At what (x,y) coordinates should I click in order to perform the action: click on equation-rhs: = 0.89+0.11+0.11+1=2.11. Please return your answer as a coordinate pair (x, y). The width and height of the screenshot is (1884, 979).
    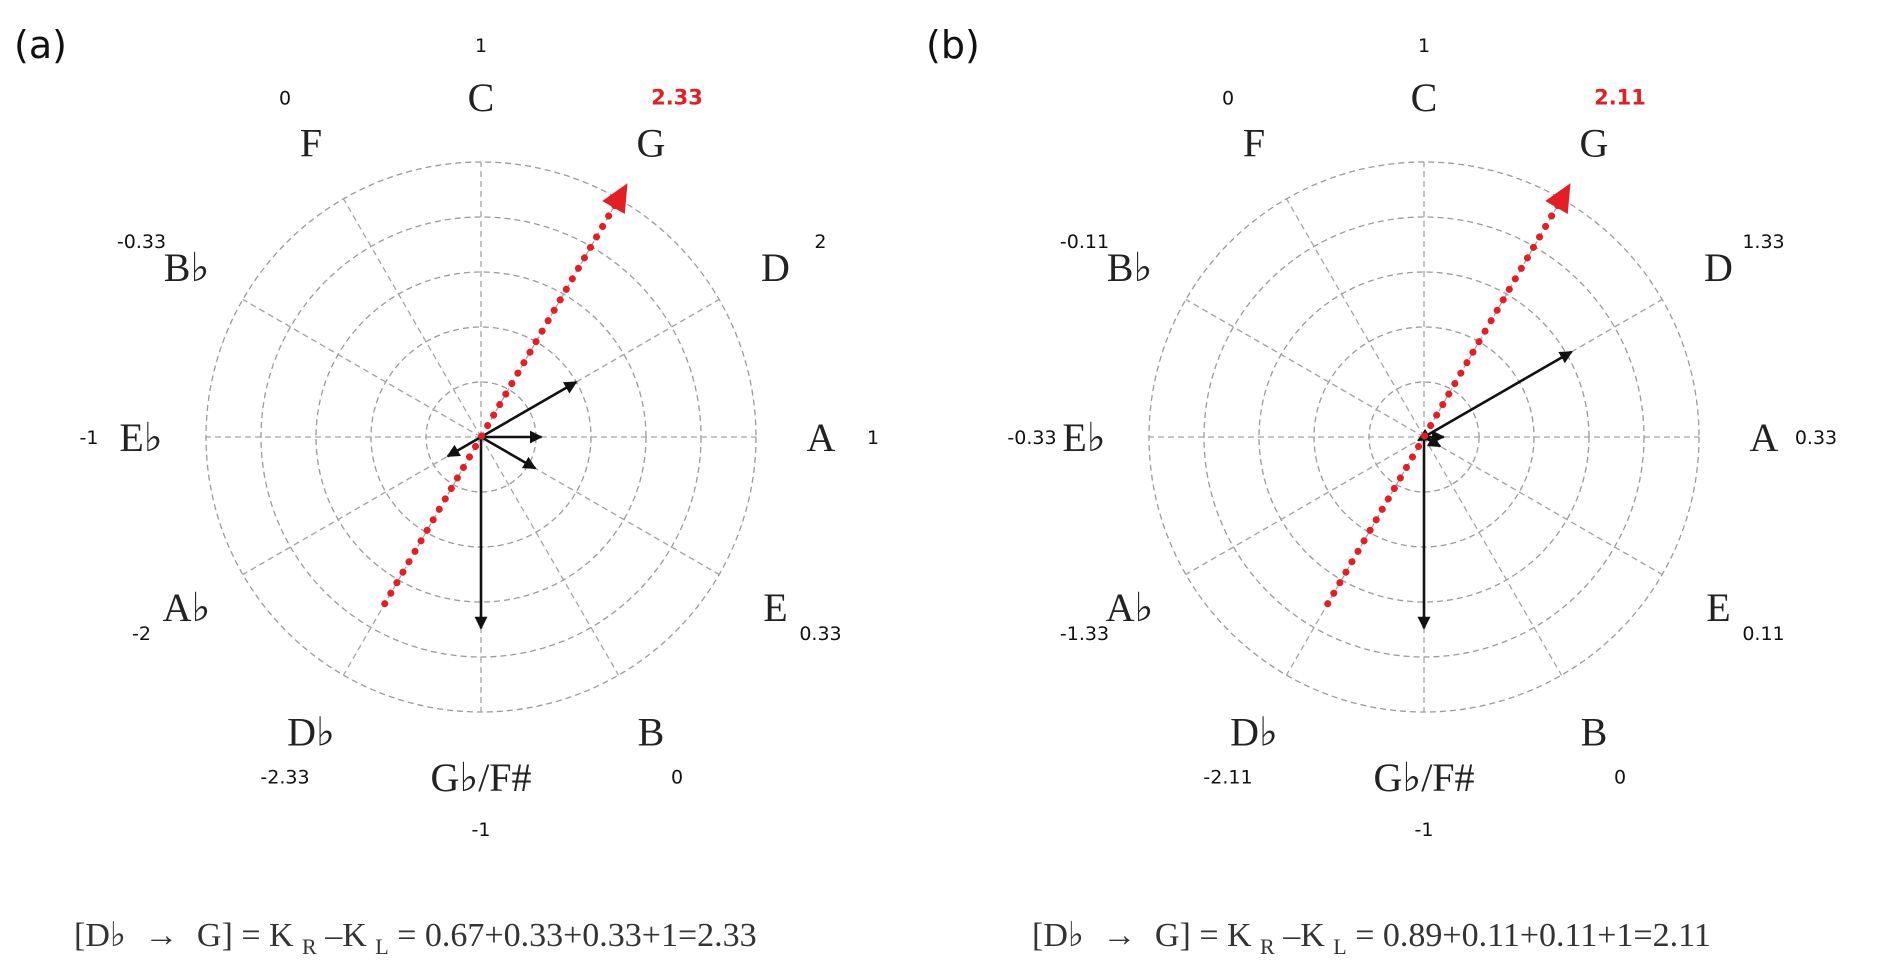
    Looking at the image, I should click on (1533, 935).